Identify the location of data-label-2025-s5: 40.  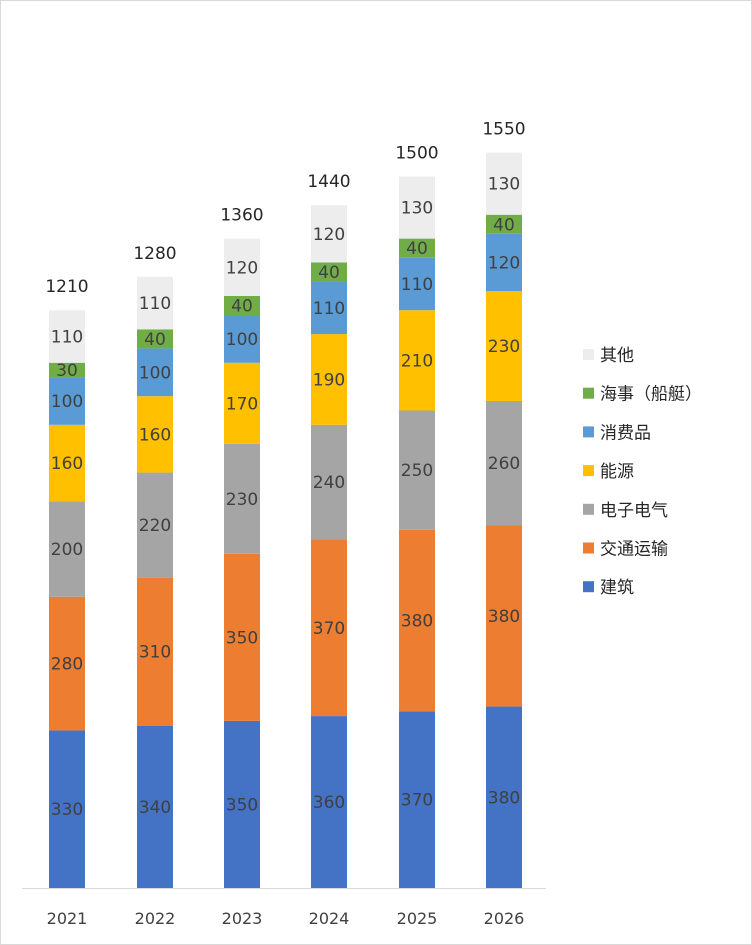
(417, 249).